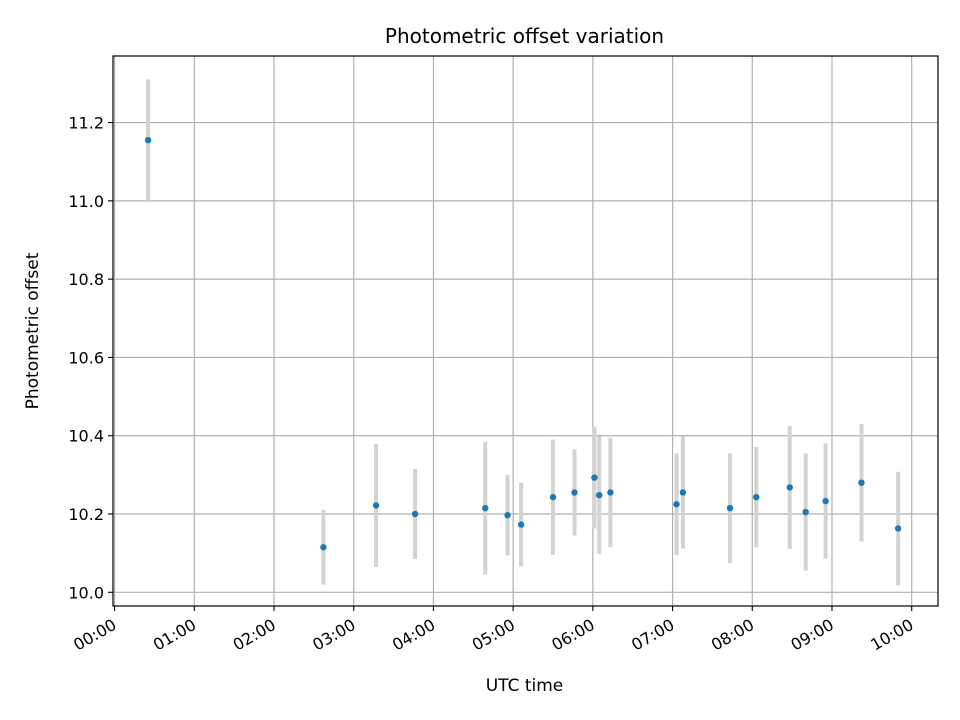 The image size is (960, 720). Describe the element at coordinates (94, 635) in the screenshot. I see `x-tick-label: 00:00` at that location.